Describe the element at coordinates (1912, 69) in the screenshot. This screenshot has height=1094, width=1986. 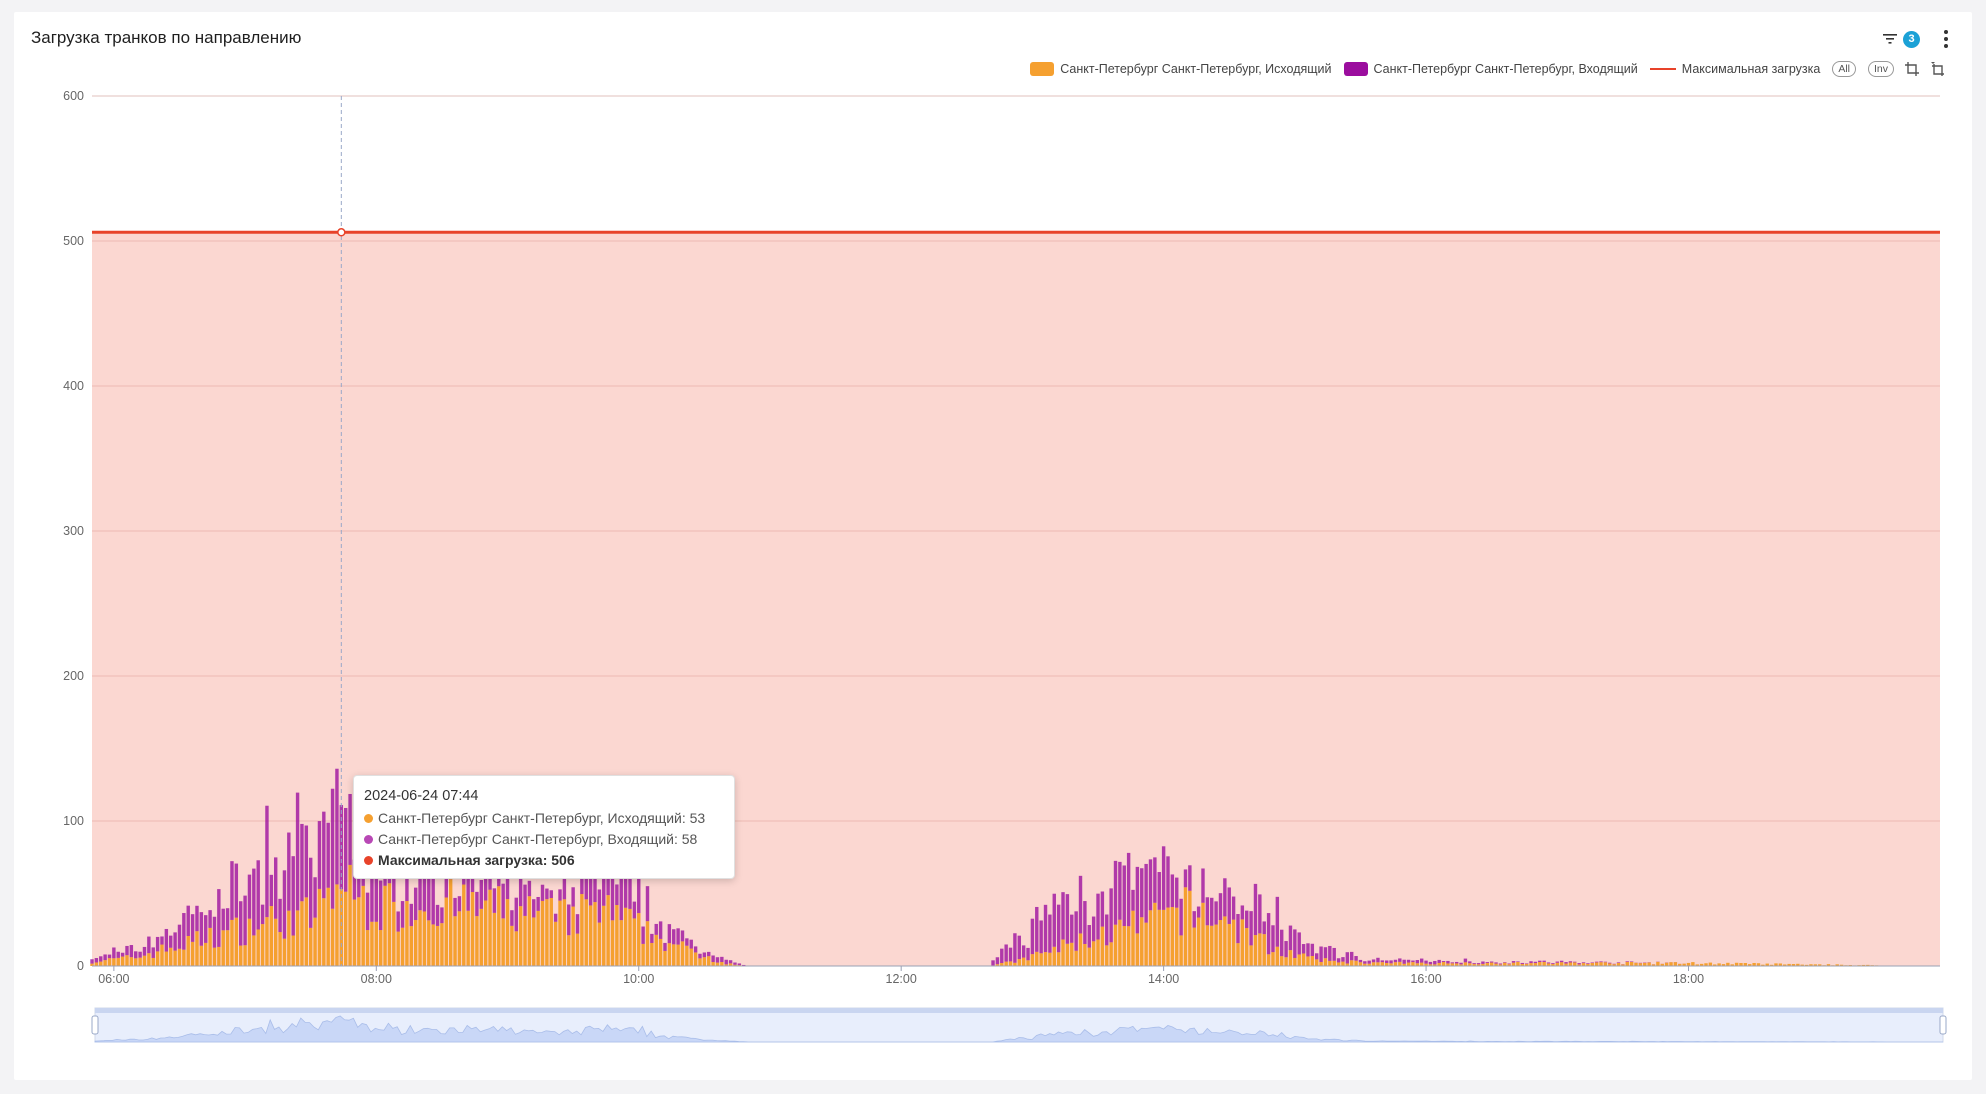
I see `zoom-area-icon` at that location.